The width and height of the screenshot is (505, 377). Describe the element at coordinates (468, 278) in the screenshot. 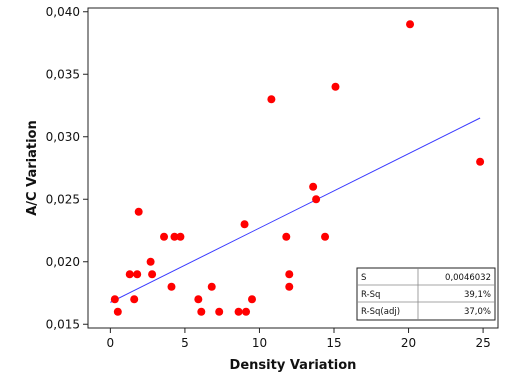

I see `stats-value: 0,0046032` at that location.